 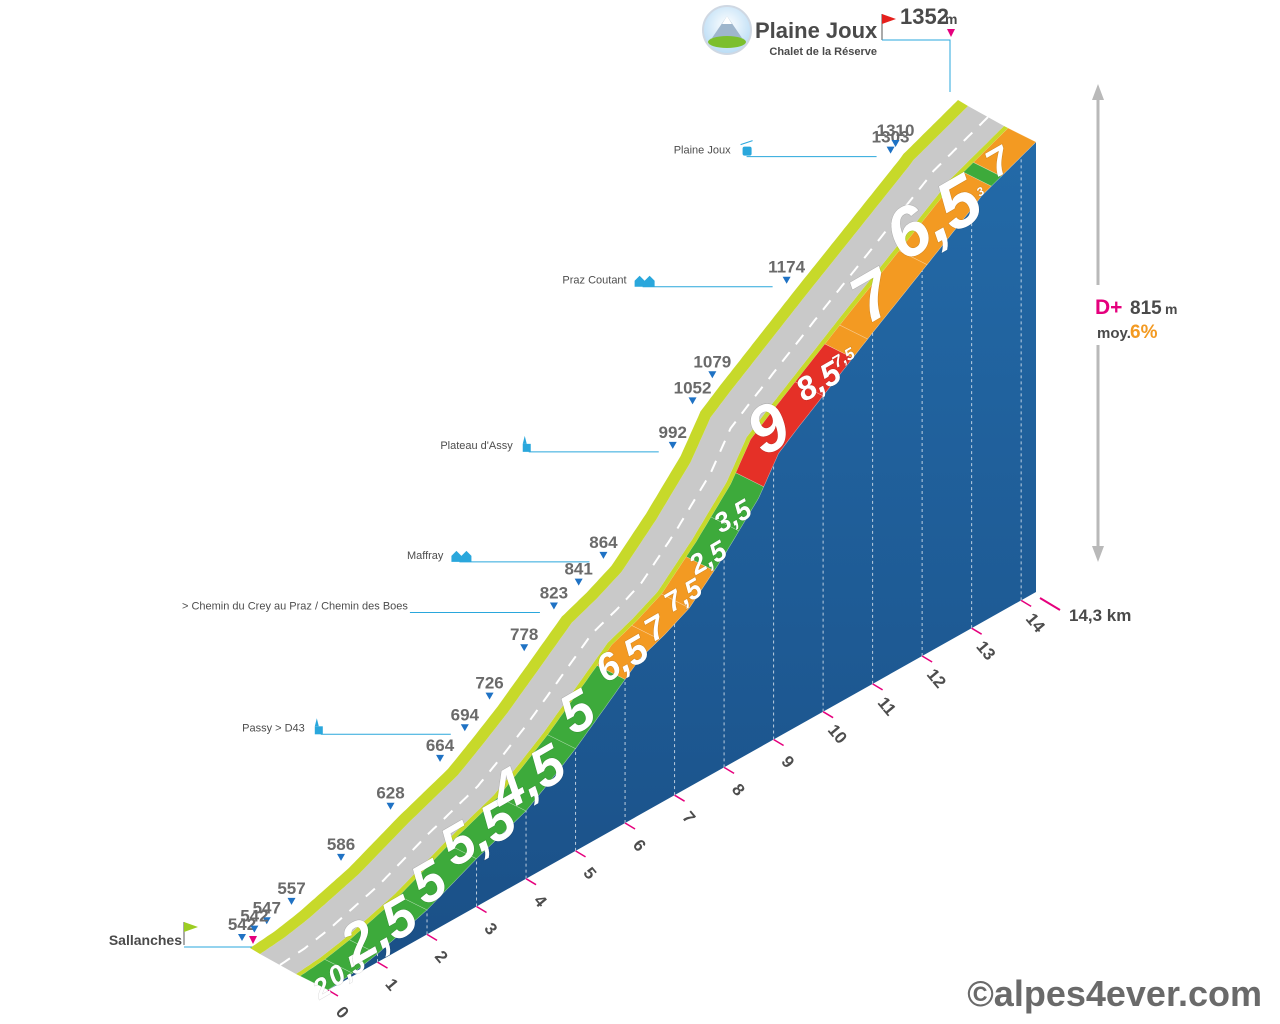 What do you see at coordinates (441, 956) in the screenshot?
I see `km-tick-label: 2` at bounding box center [441, 956].